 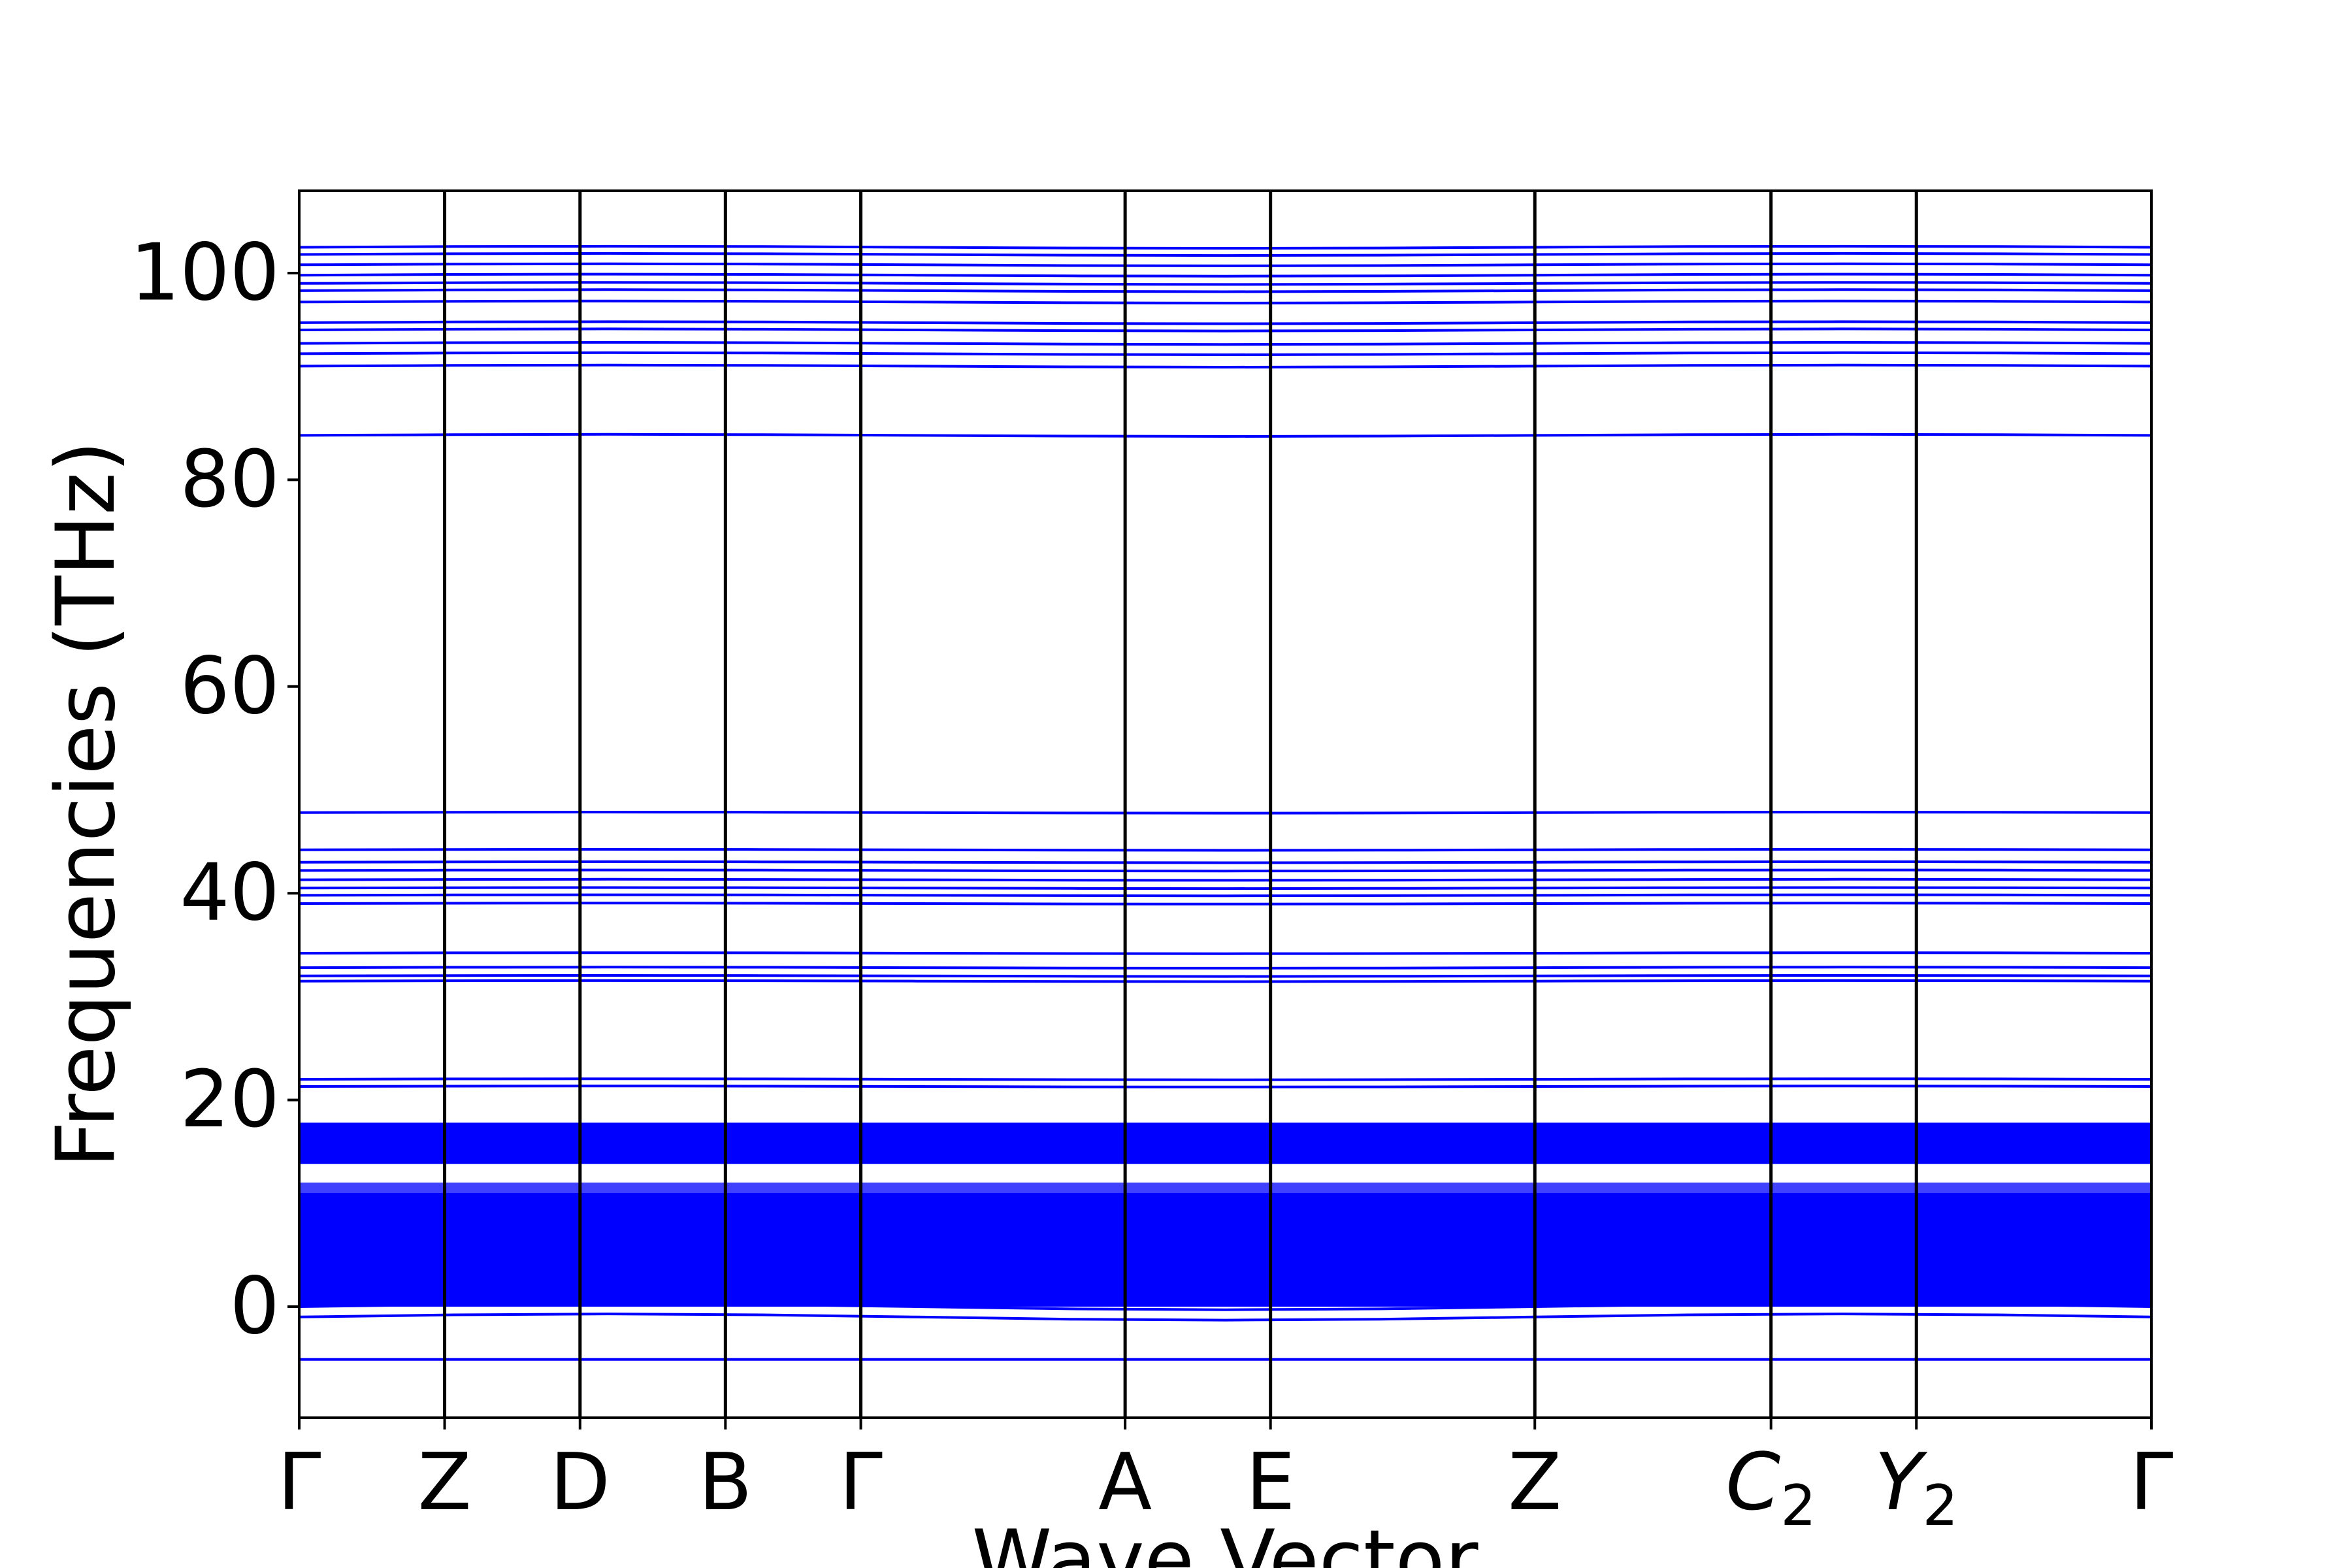 What do you see at coordinates (205, 273) in the screenshot?
I see `y-tick-label: 100` at bounding box center [205, 273].